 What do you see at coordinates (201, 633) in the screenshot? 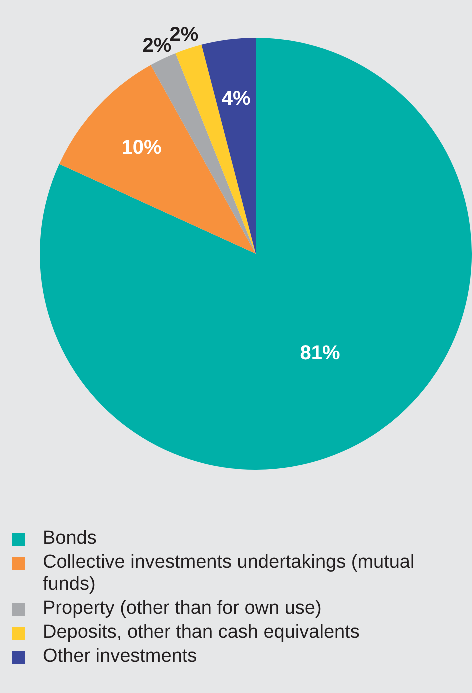
I see `legend-label: Deposits, other than cash equivalents` at bounding box center [201, 633].